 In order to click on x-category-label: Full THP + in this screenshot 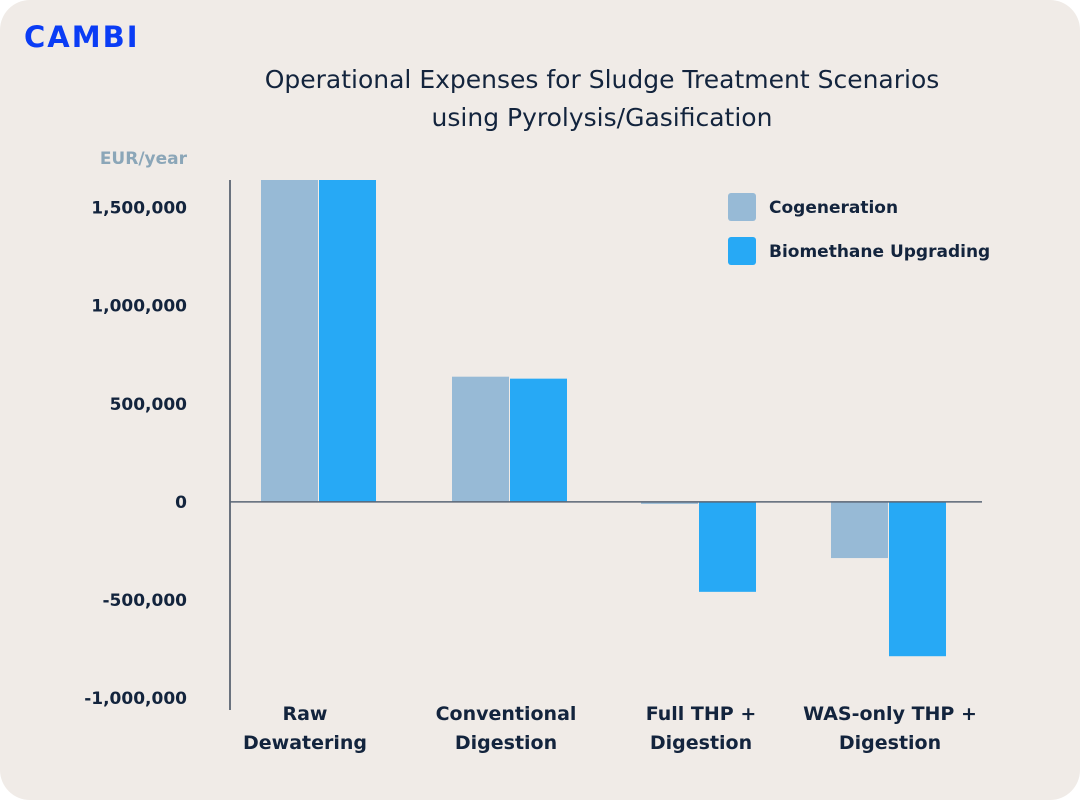, I will do `click(701, 714)`.